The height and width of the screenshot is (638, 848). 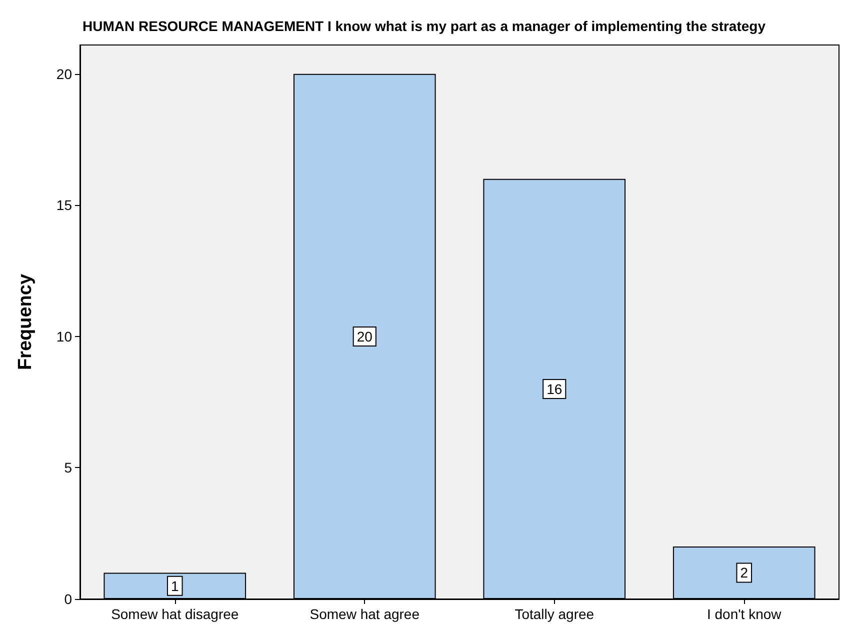 What do you see at coordinates (68, 468) in the screenshot?
I see `y-tick-label: 5` at bounding box center [68, 468].